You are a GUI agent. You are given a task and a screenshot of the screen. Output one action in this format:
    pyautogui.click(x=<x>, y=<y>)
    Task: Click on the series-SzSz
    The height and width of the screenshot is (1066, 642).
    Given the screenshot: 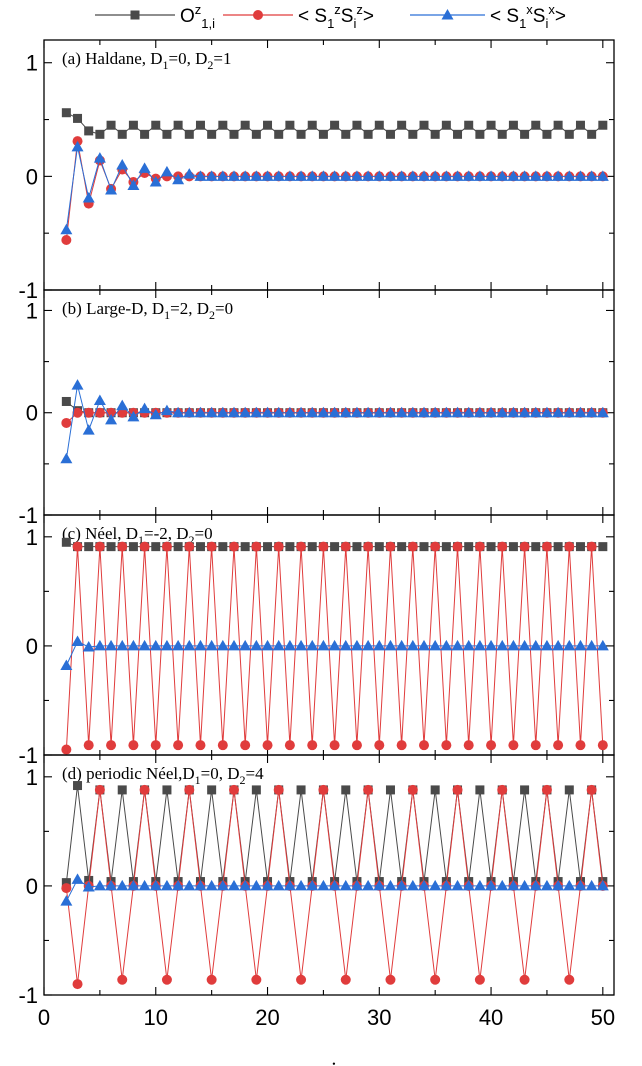 What is the action you would take?
    pyautogui.click(x=334, y=190)
    